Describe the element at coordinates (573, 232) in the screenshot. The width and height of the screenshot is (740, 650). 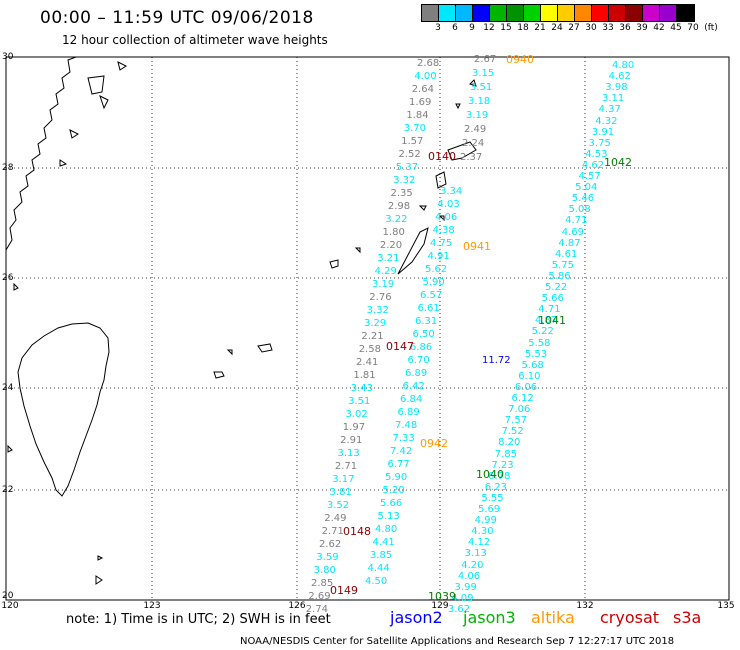
I see `wave-height-value: 4.69` at that location.